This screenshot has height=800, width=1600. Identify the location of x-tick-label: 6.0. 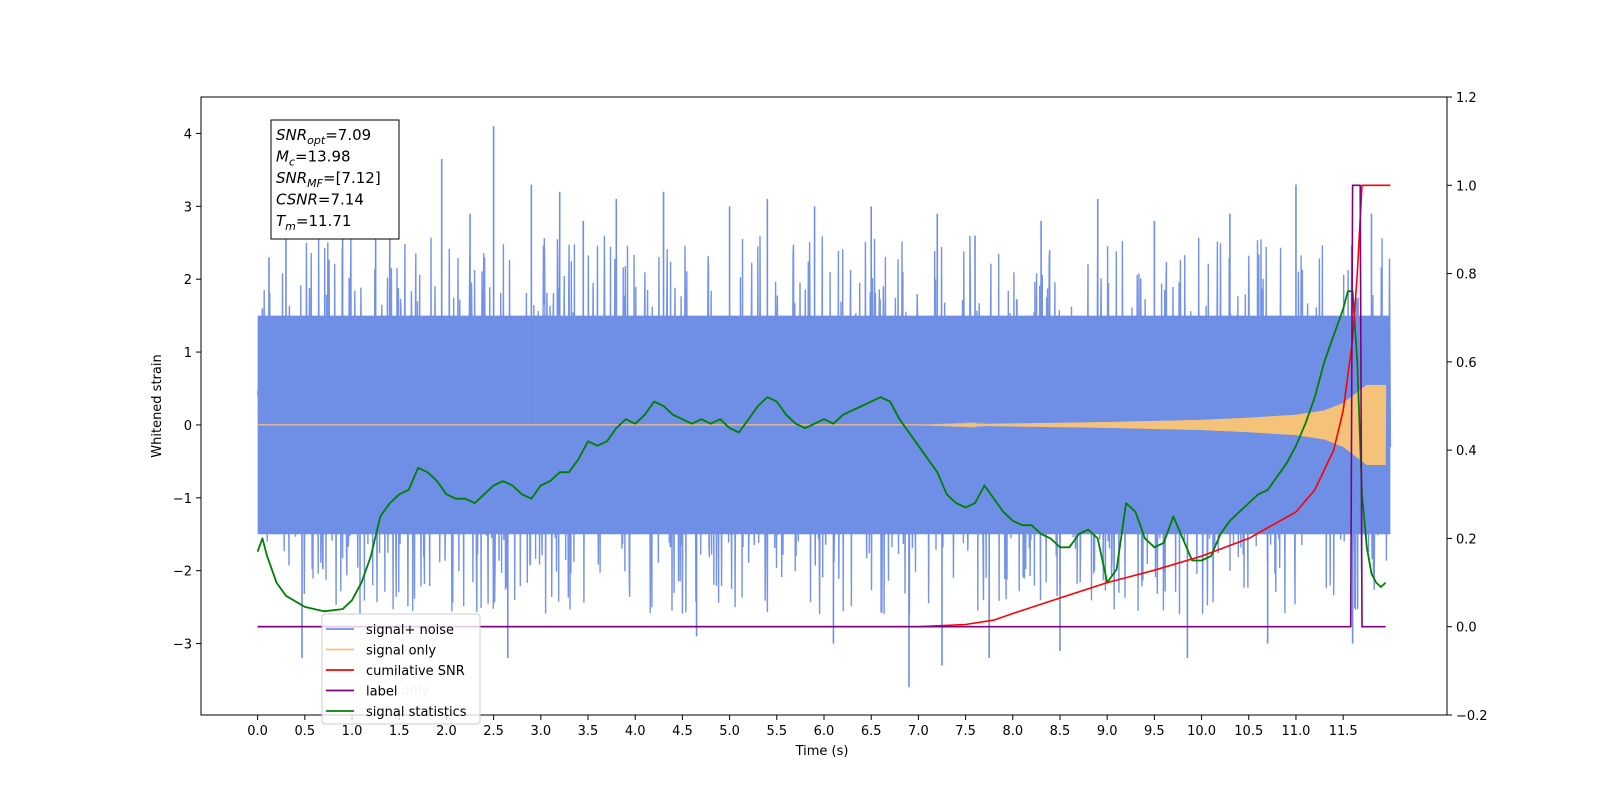
(824, 731).